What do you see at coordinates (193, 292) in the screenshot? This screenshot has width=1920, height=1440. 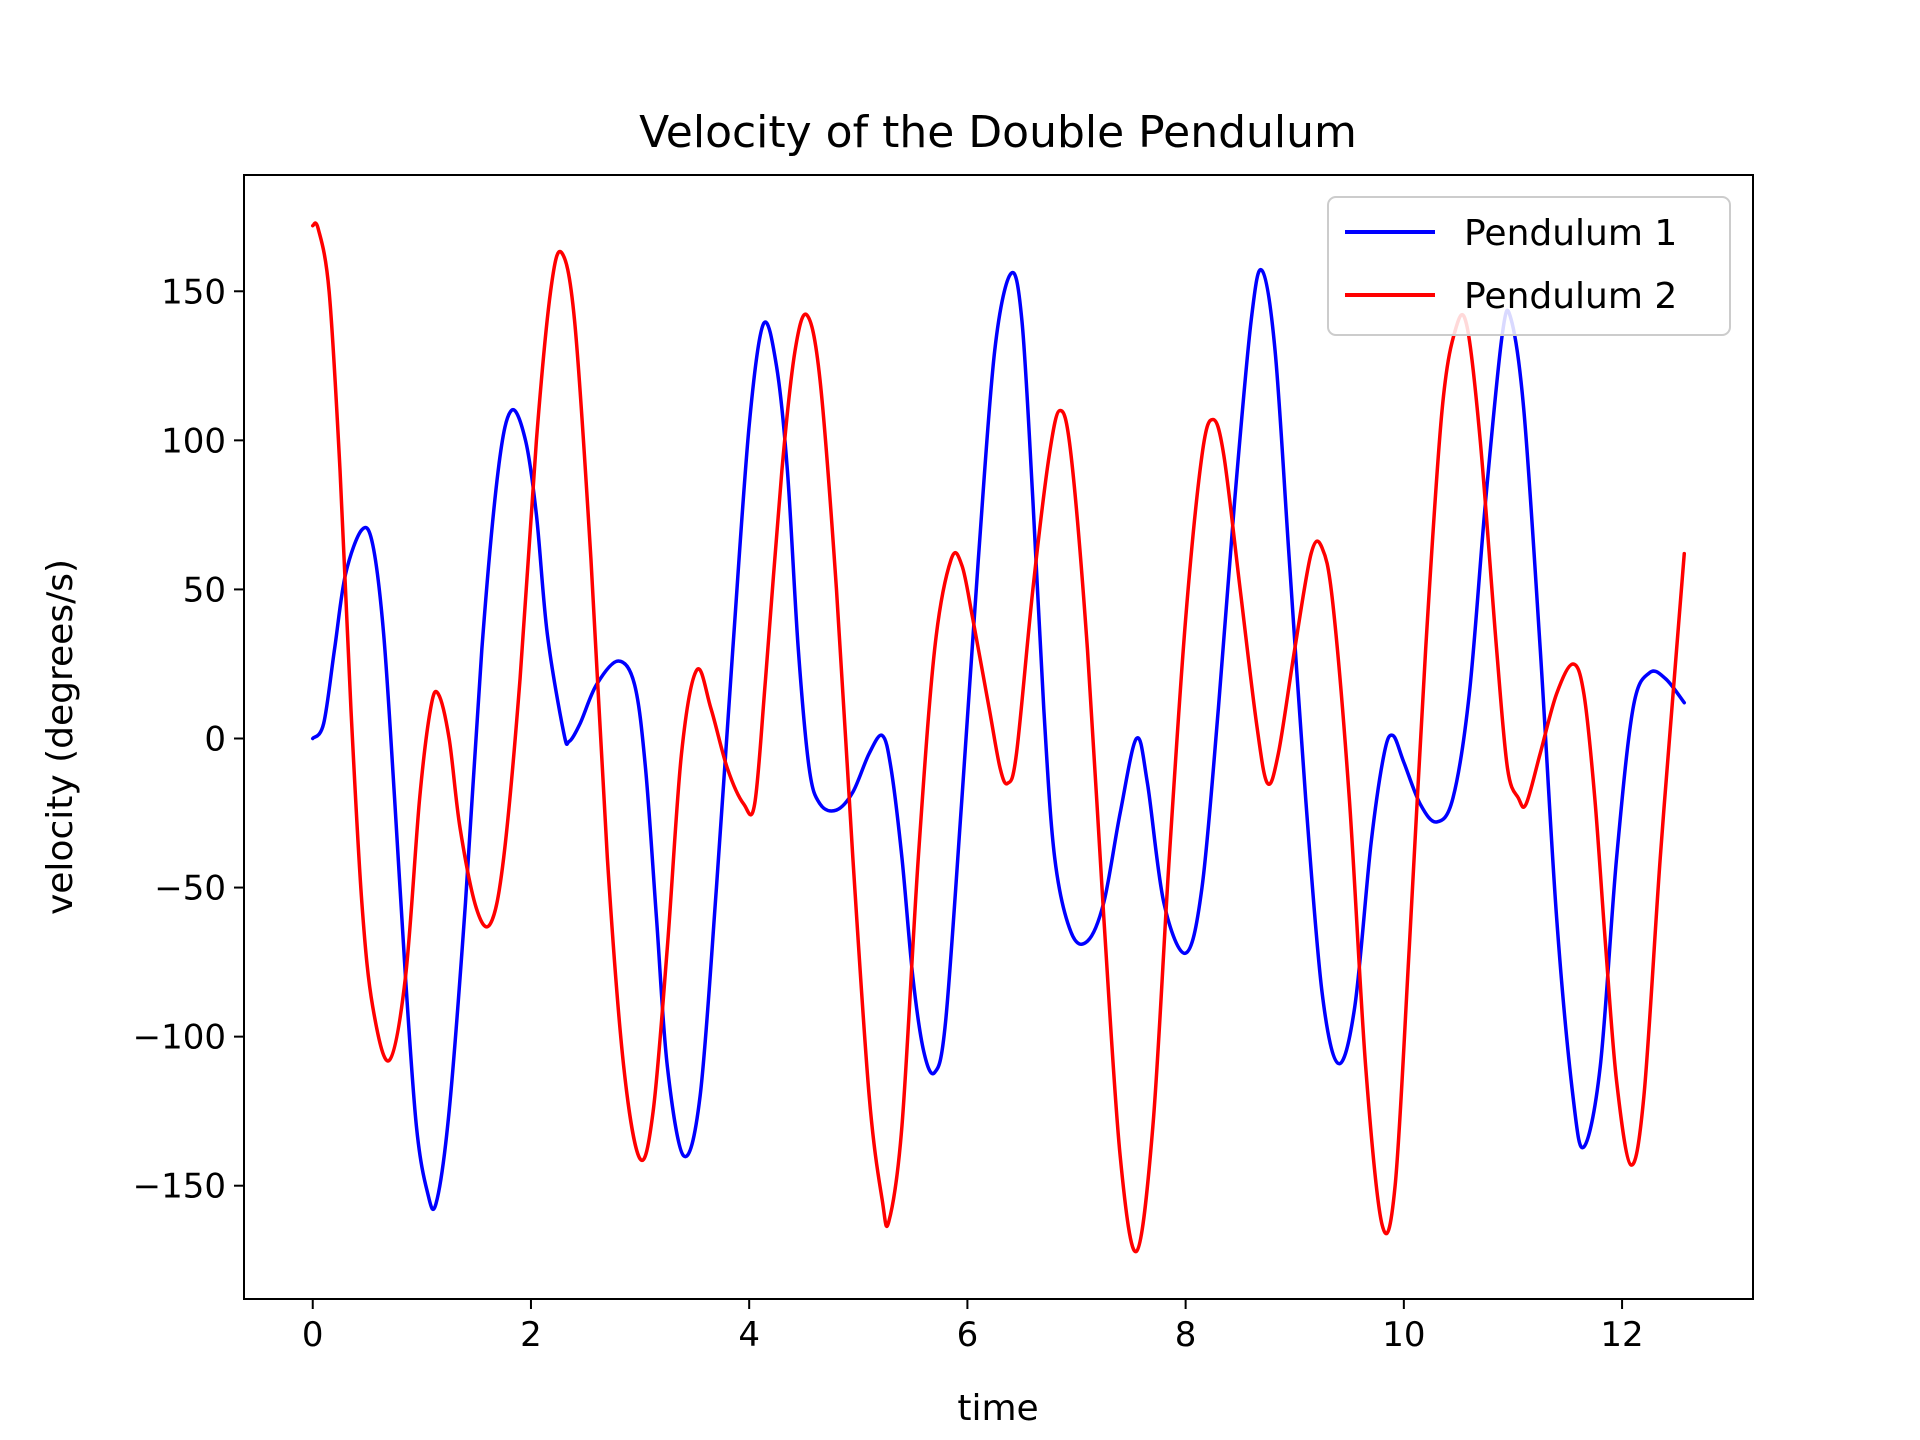 I see `y-tick-label: 150` at bounding box center [193, 292].